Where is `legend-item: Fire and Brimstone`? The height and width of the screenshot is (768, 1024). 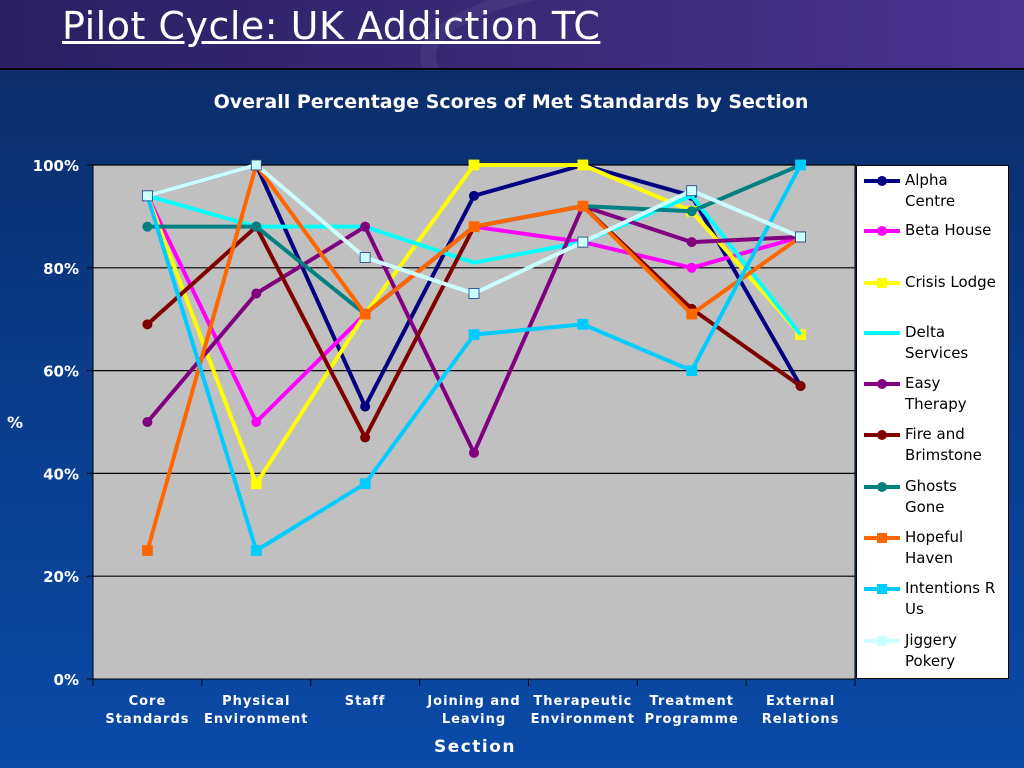
legend-item: Fire and Brimstone is located at coordinates (935, 445).